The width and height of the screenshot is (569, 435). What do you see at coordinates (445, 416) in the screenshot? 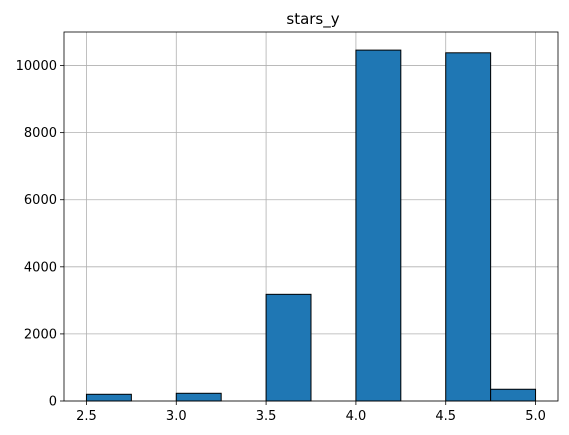
I see `x-tick-label: 4.5` at bounding box center [445, 416].